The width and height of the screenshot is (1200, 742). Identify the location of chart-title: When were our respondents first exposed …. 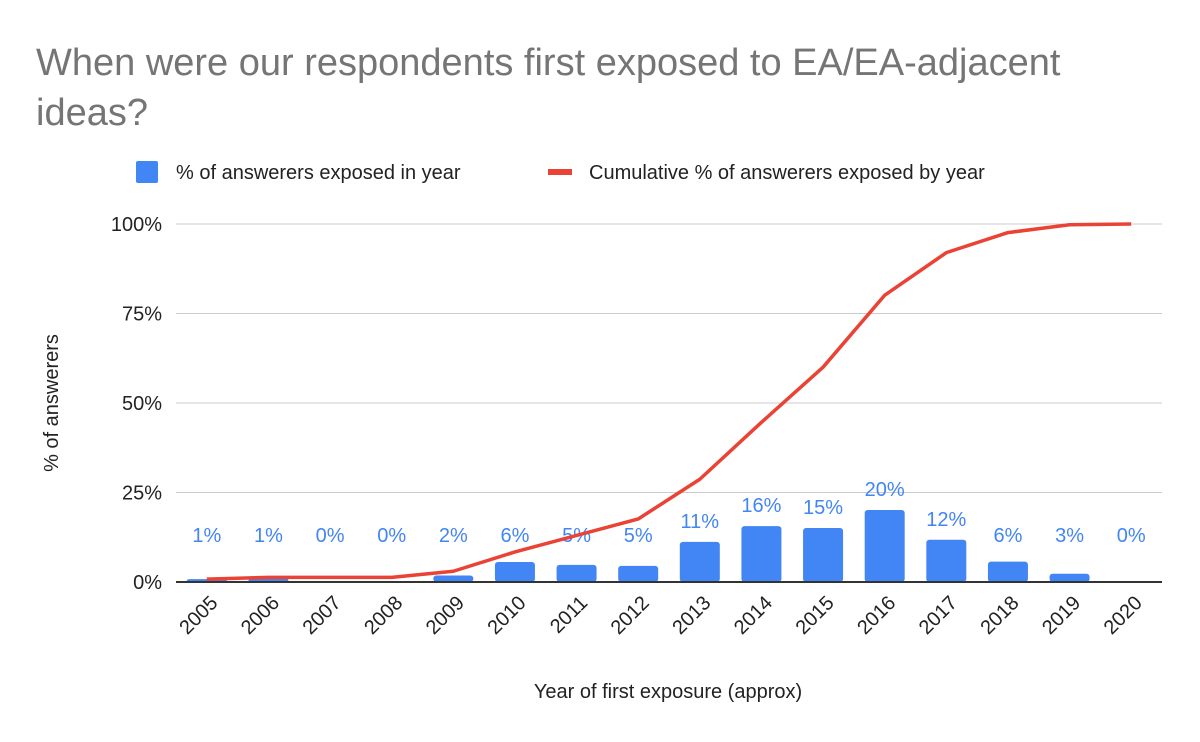
(548, 88).